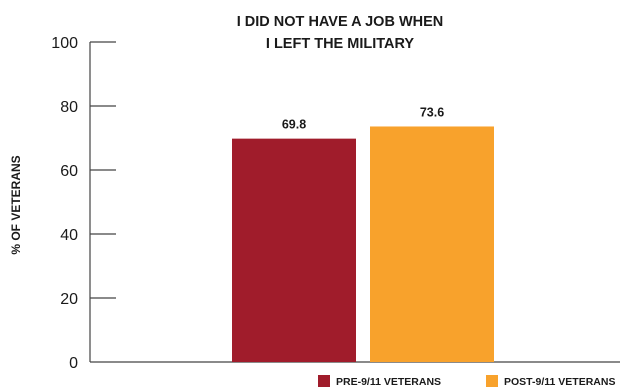  Describe the element at coordinates (432, 112) in the screenshot. I see `bar-value-label: 73.6` at that location.